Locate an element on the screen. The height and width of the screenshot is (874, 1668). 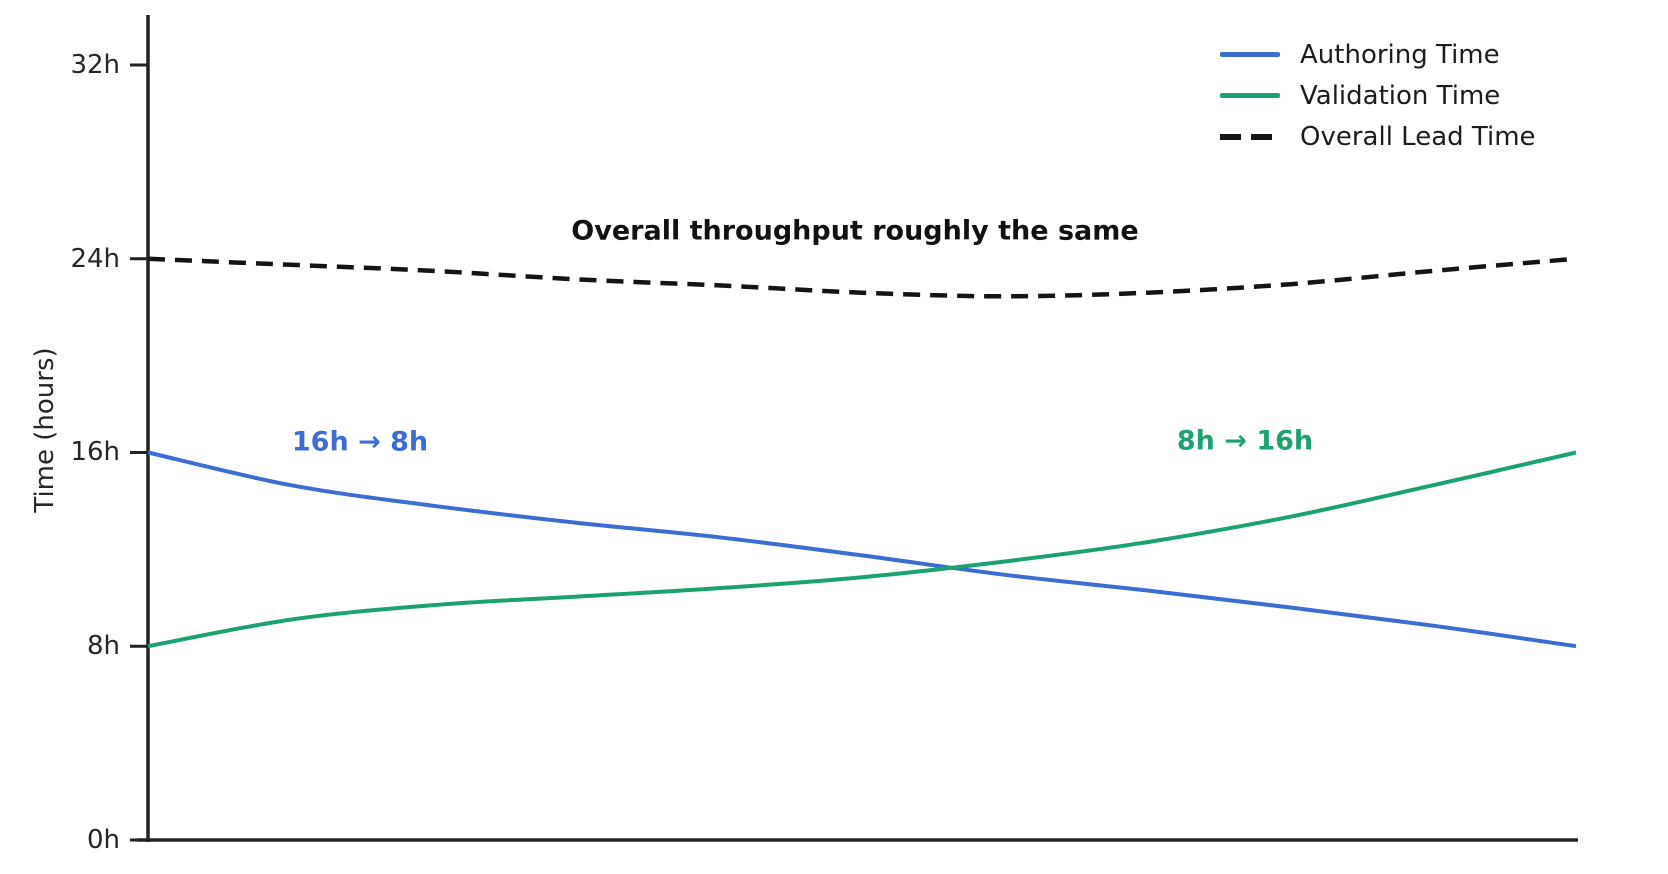
legend-item-lead-time: Overall Lead Time is located at coordinates (1378, 136).